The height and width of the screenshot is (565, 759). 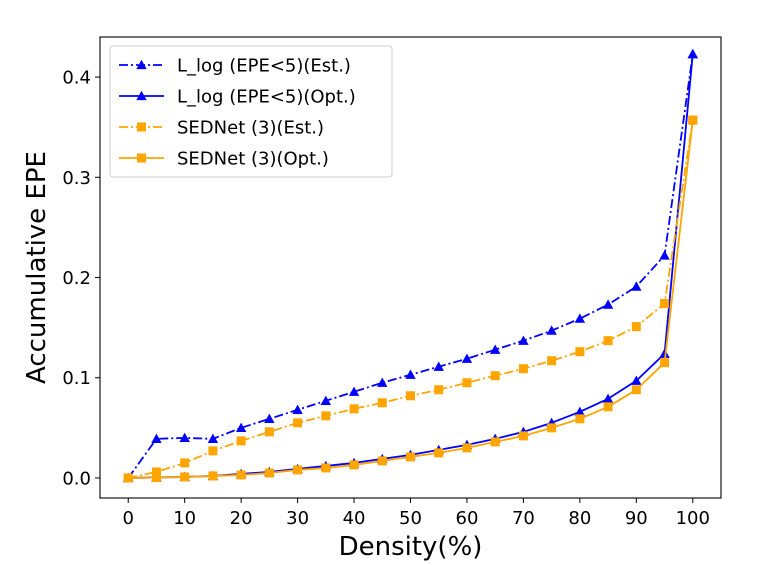 I want to click on legend-box, so click(x=251, y=111).